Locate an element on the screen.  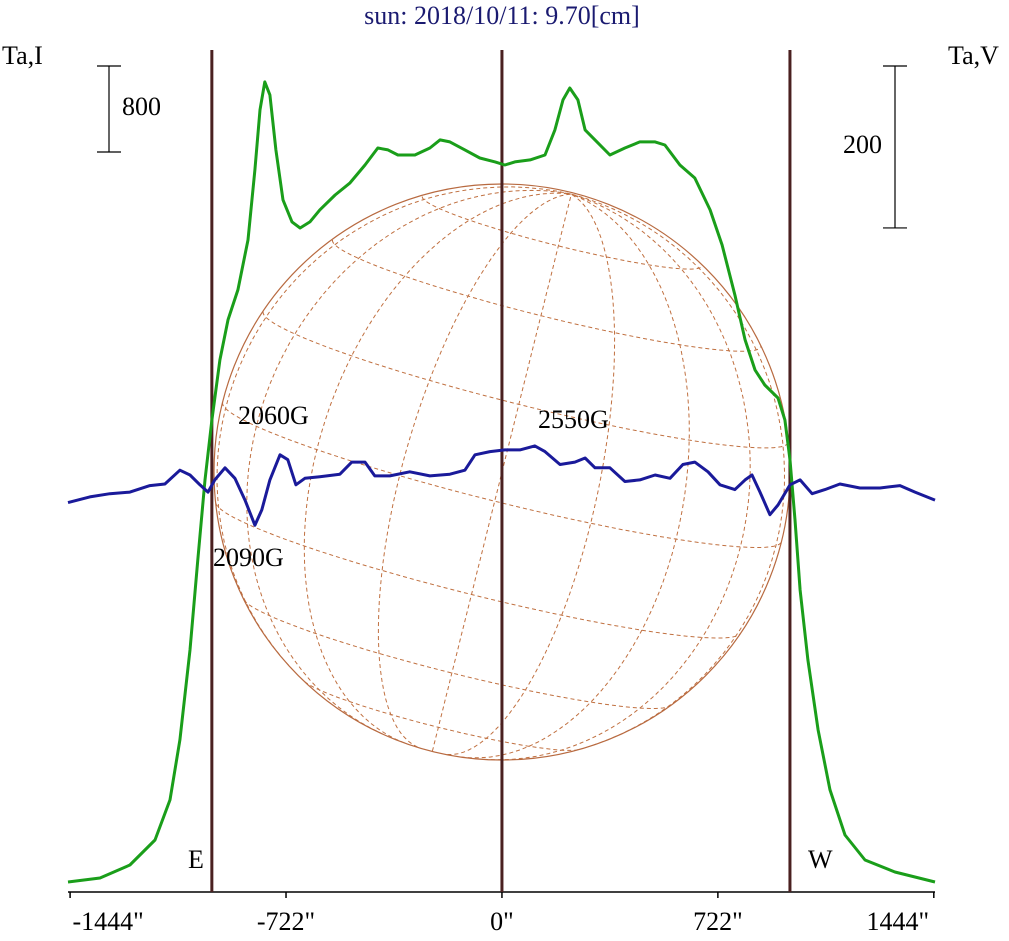
annotation: 2550G is located at coordinates (573, 419).